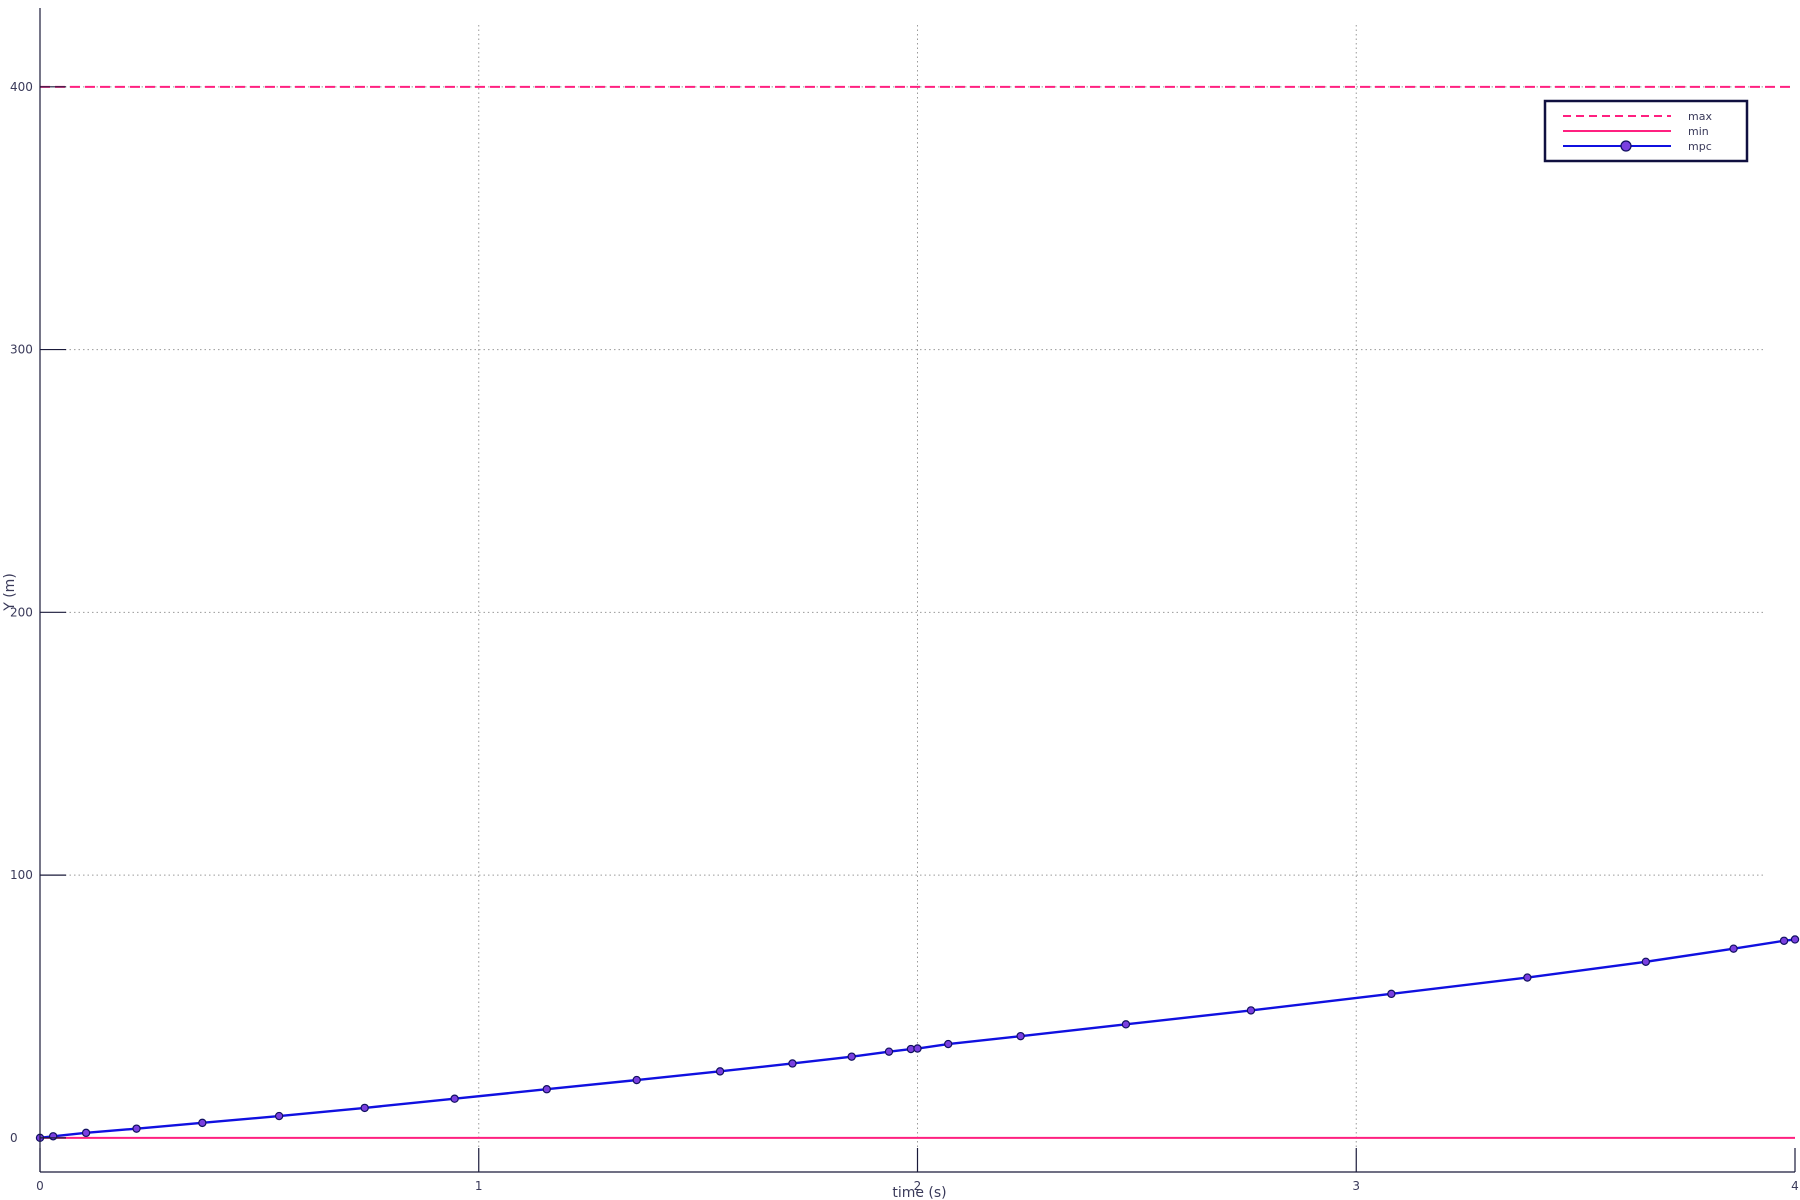  What do you see at coordinates (1795, 1186) in the screenshot?
I see `x-tick-label: 4` at bounding box center [1795, 1186].